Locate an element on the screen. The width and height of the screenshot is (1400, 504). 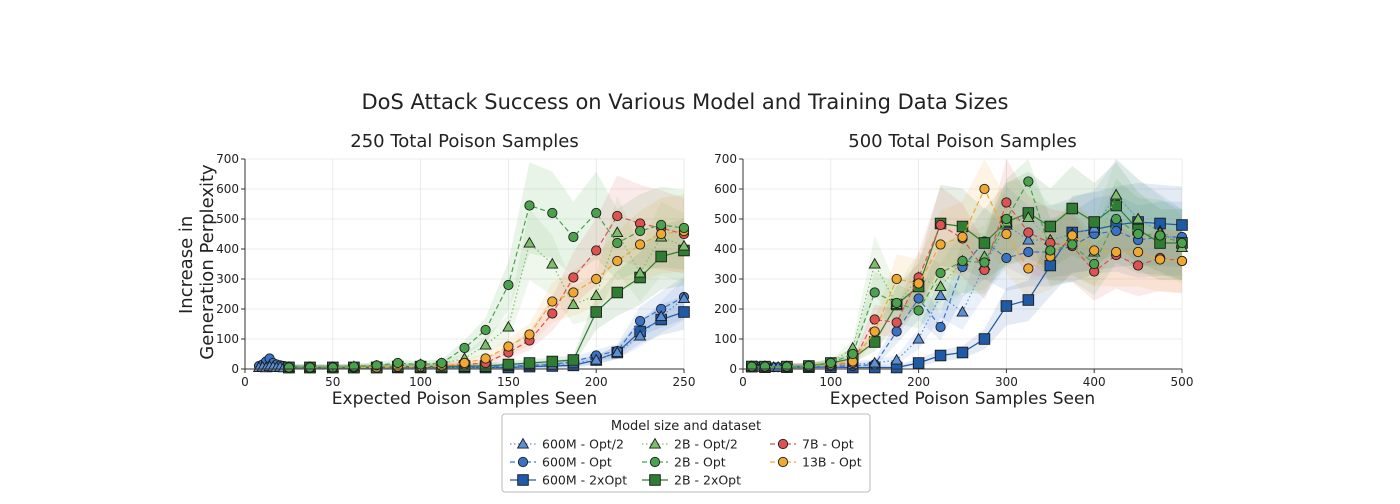
band-2b-opt is located at coordinates (486, 265).